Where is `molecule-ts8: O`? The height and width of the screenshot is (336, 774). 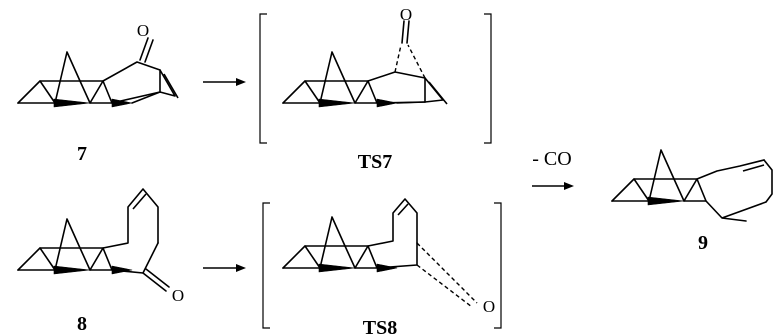 molecule-ts8: O is located at coordinates (388, 257).